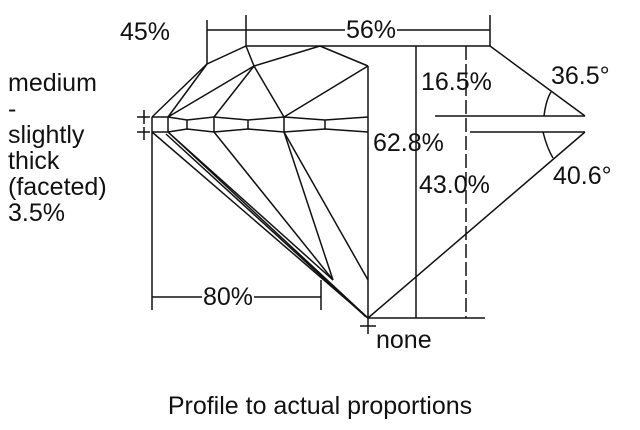 Image resolution: width=640 pixels, height=430 pixels. I want to click on crown-facets, so click(320, 81).